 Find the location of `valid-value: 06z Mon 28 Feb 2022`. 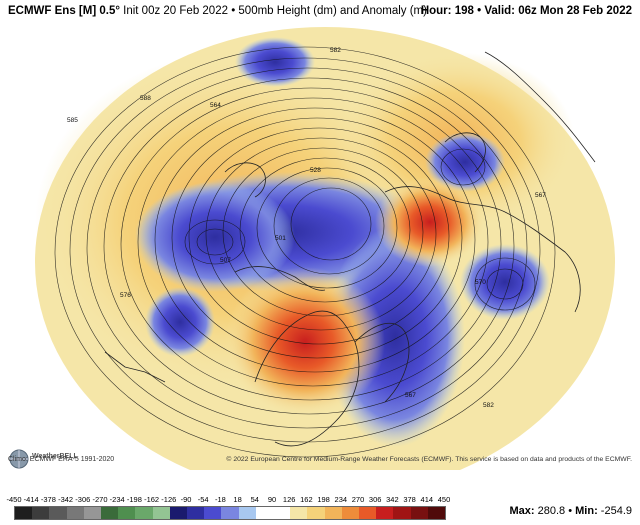

valid-value: 06z Mon 28 Feb 2022 is located at coordinates (575, 11).